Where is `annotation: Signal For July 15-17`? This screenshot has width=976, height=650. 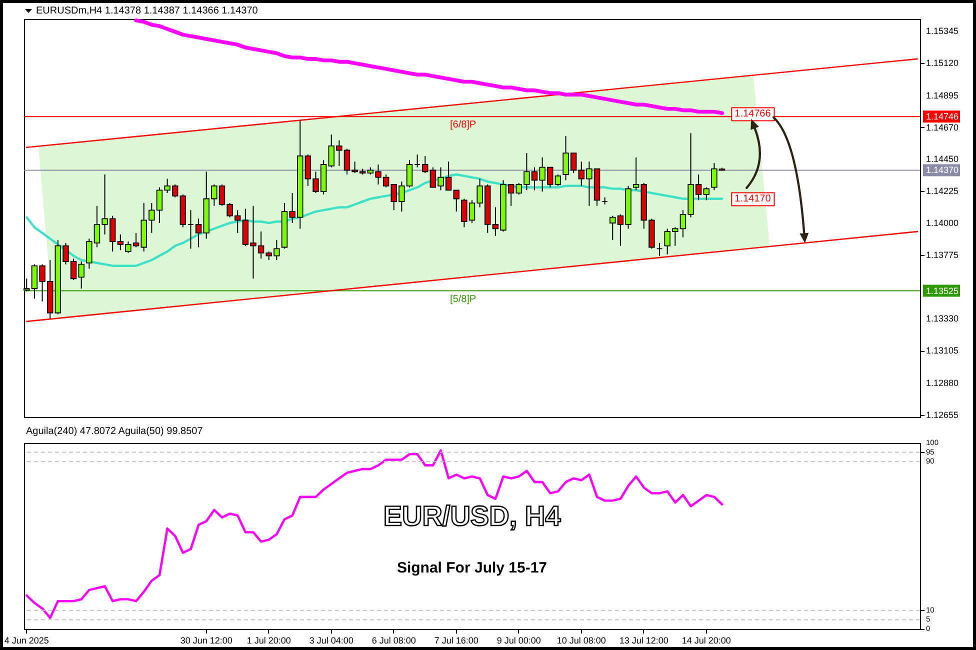 annotation: Signal For July 15-17 is located at coordinates (472, 568).